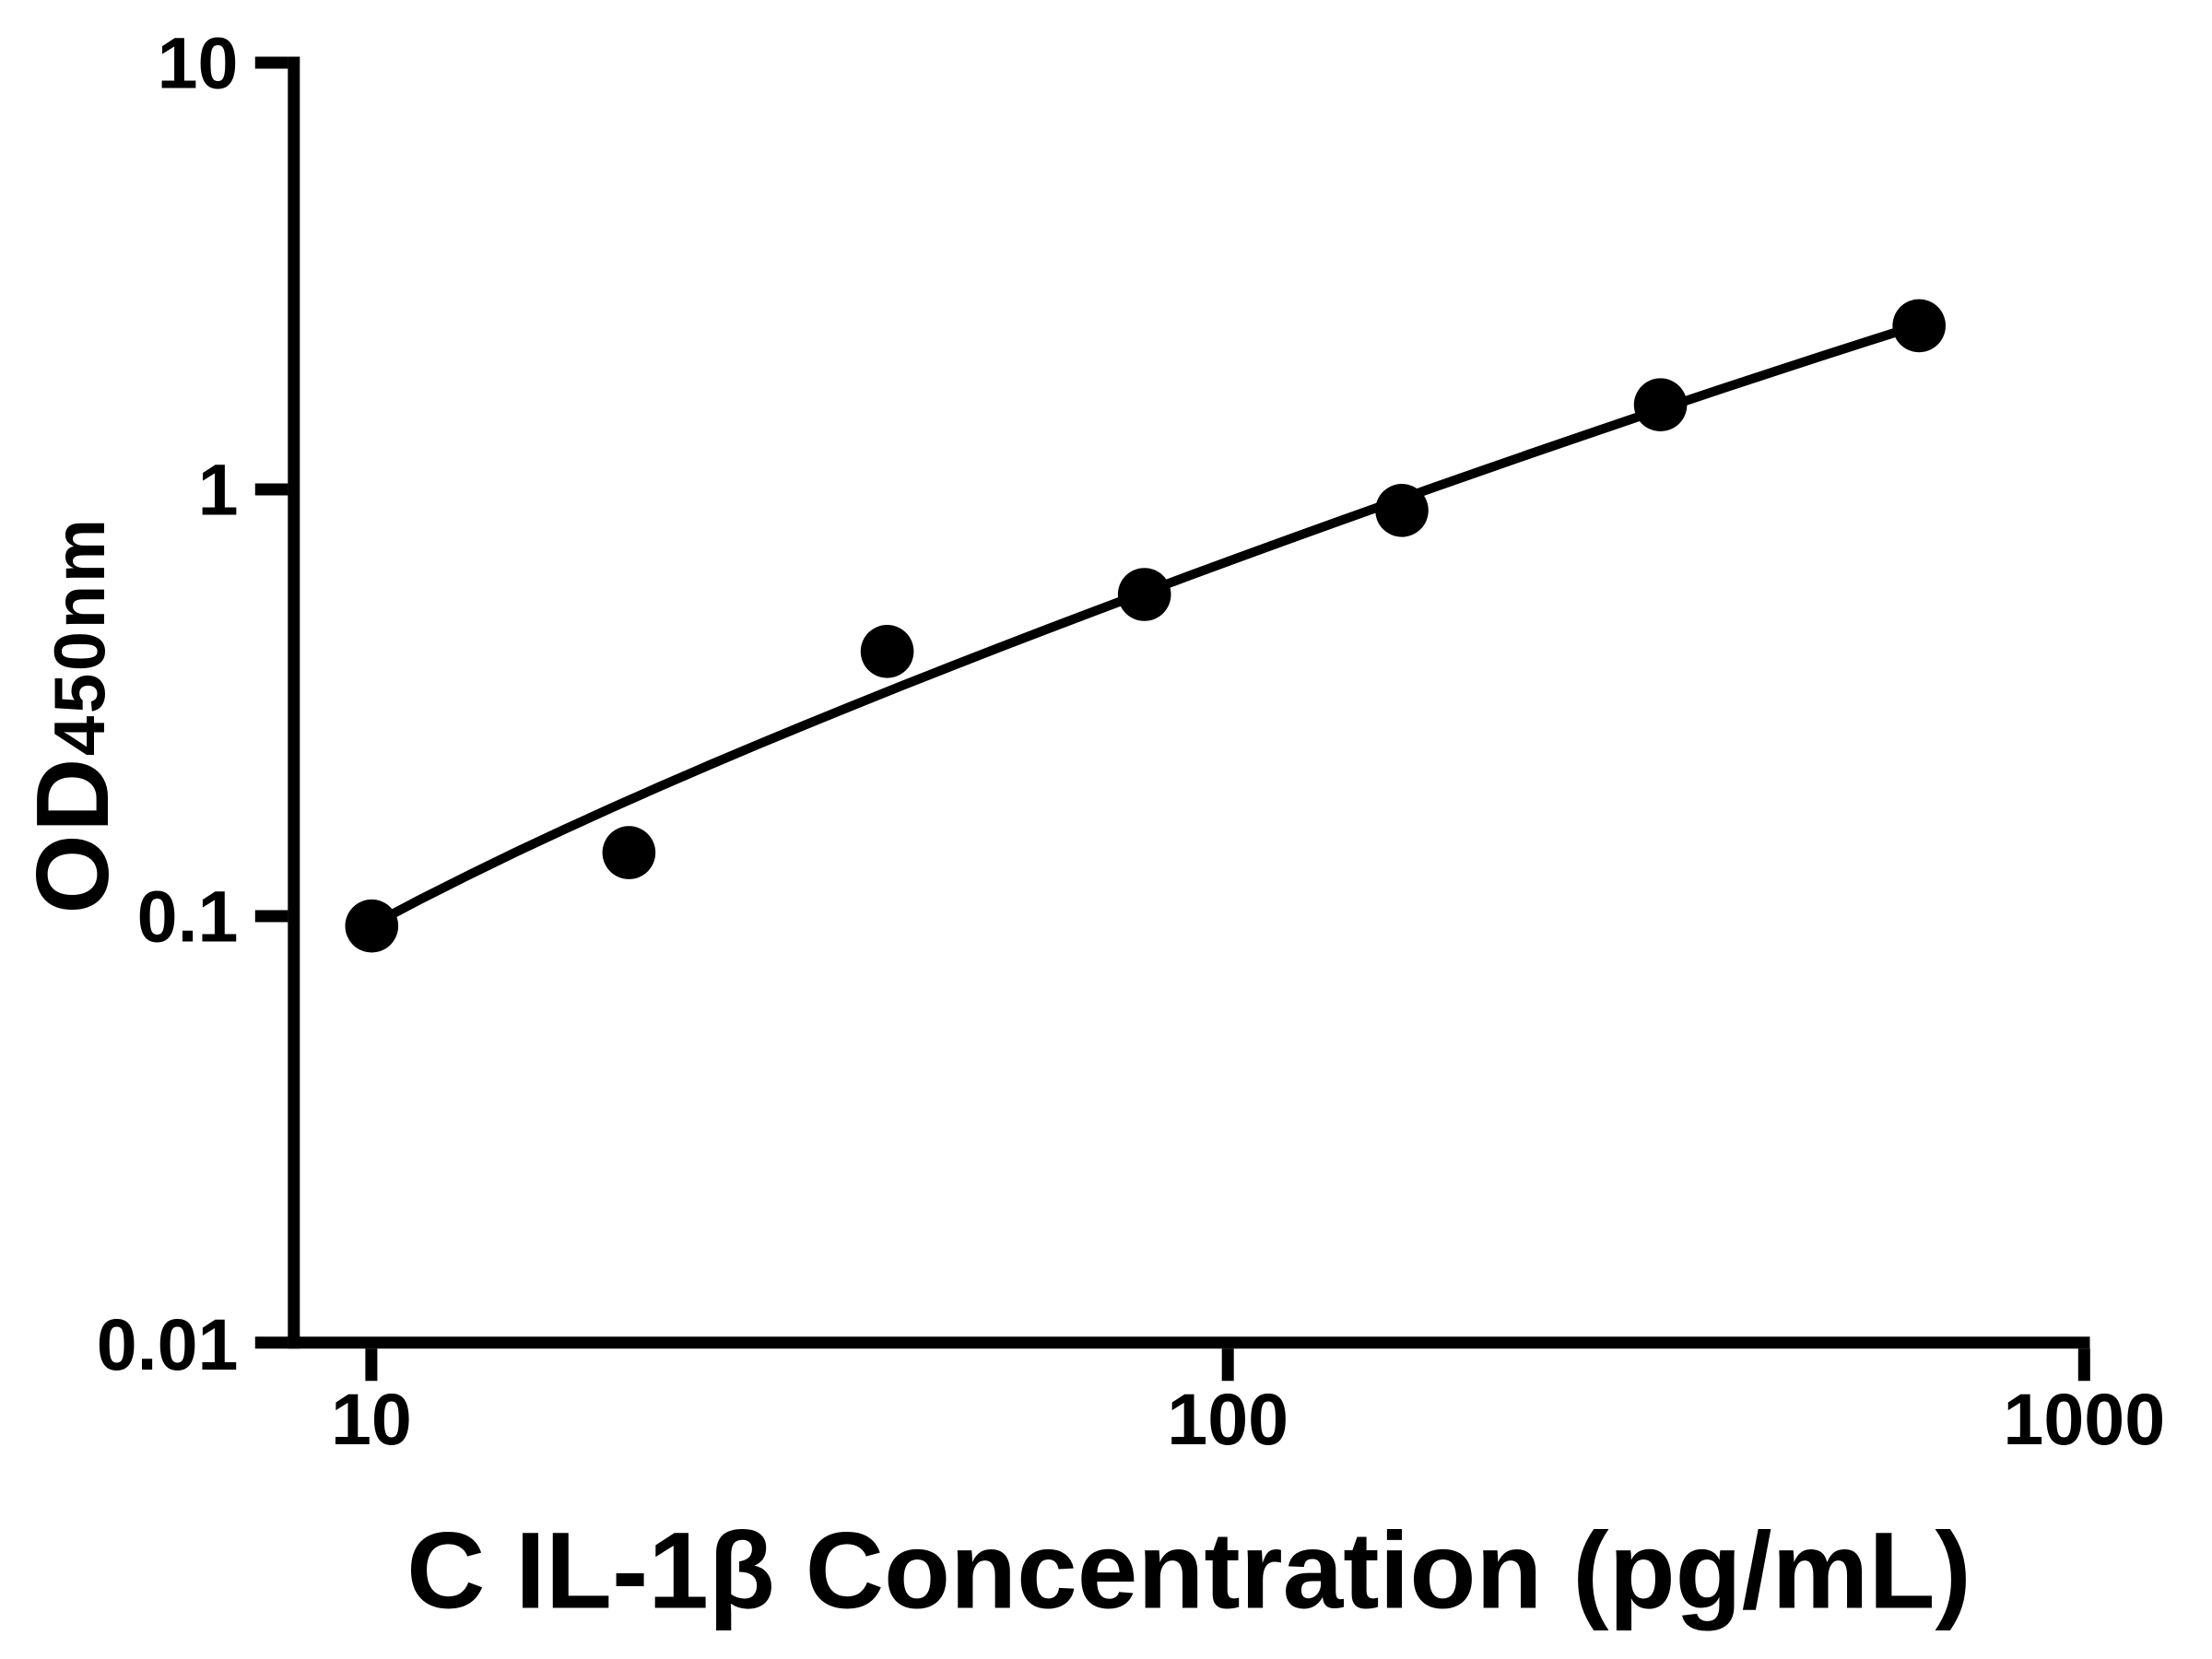 The width and height of the screenshot is (2212, 1659). What do you see at coordinates (73, 714) in the screenshot?
I see `svg-text: OD450nm` at bounding box center [73, 714].